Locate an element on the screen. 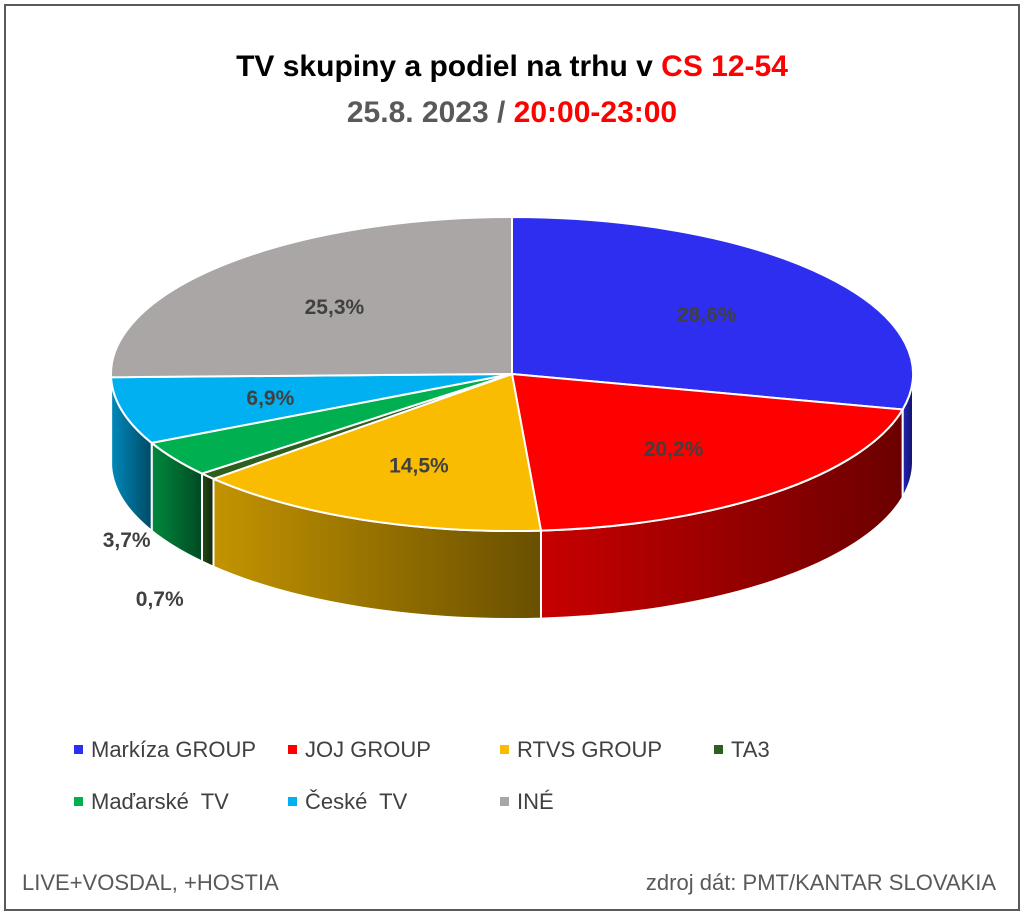  data-label-ta3: 0,7% is located at coordinates (160, 599).